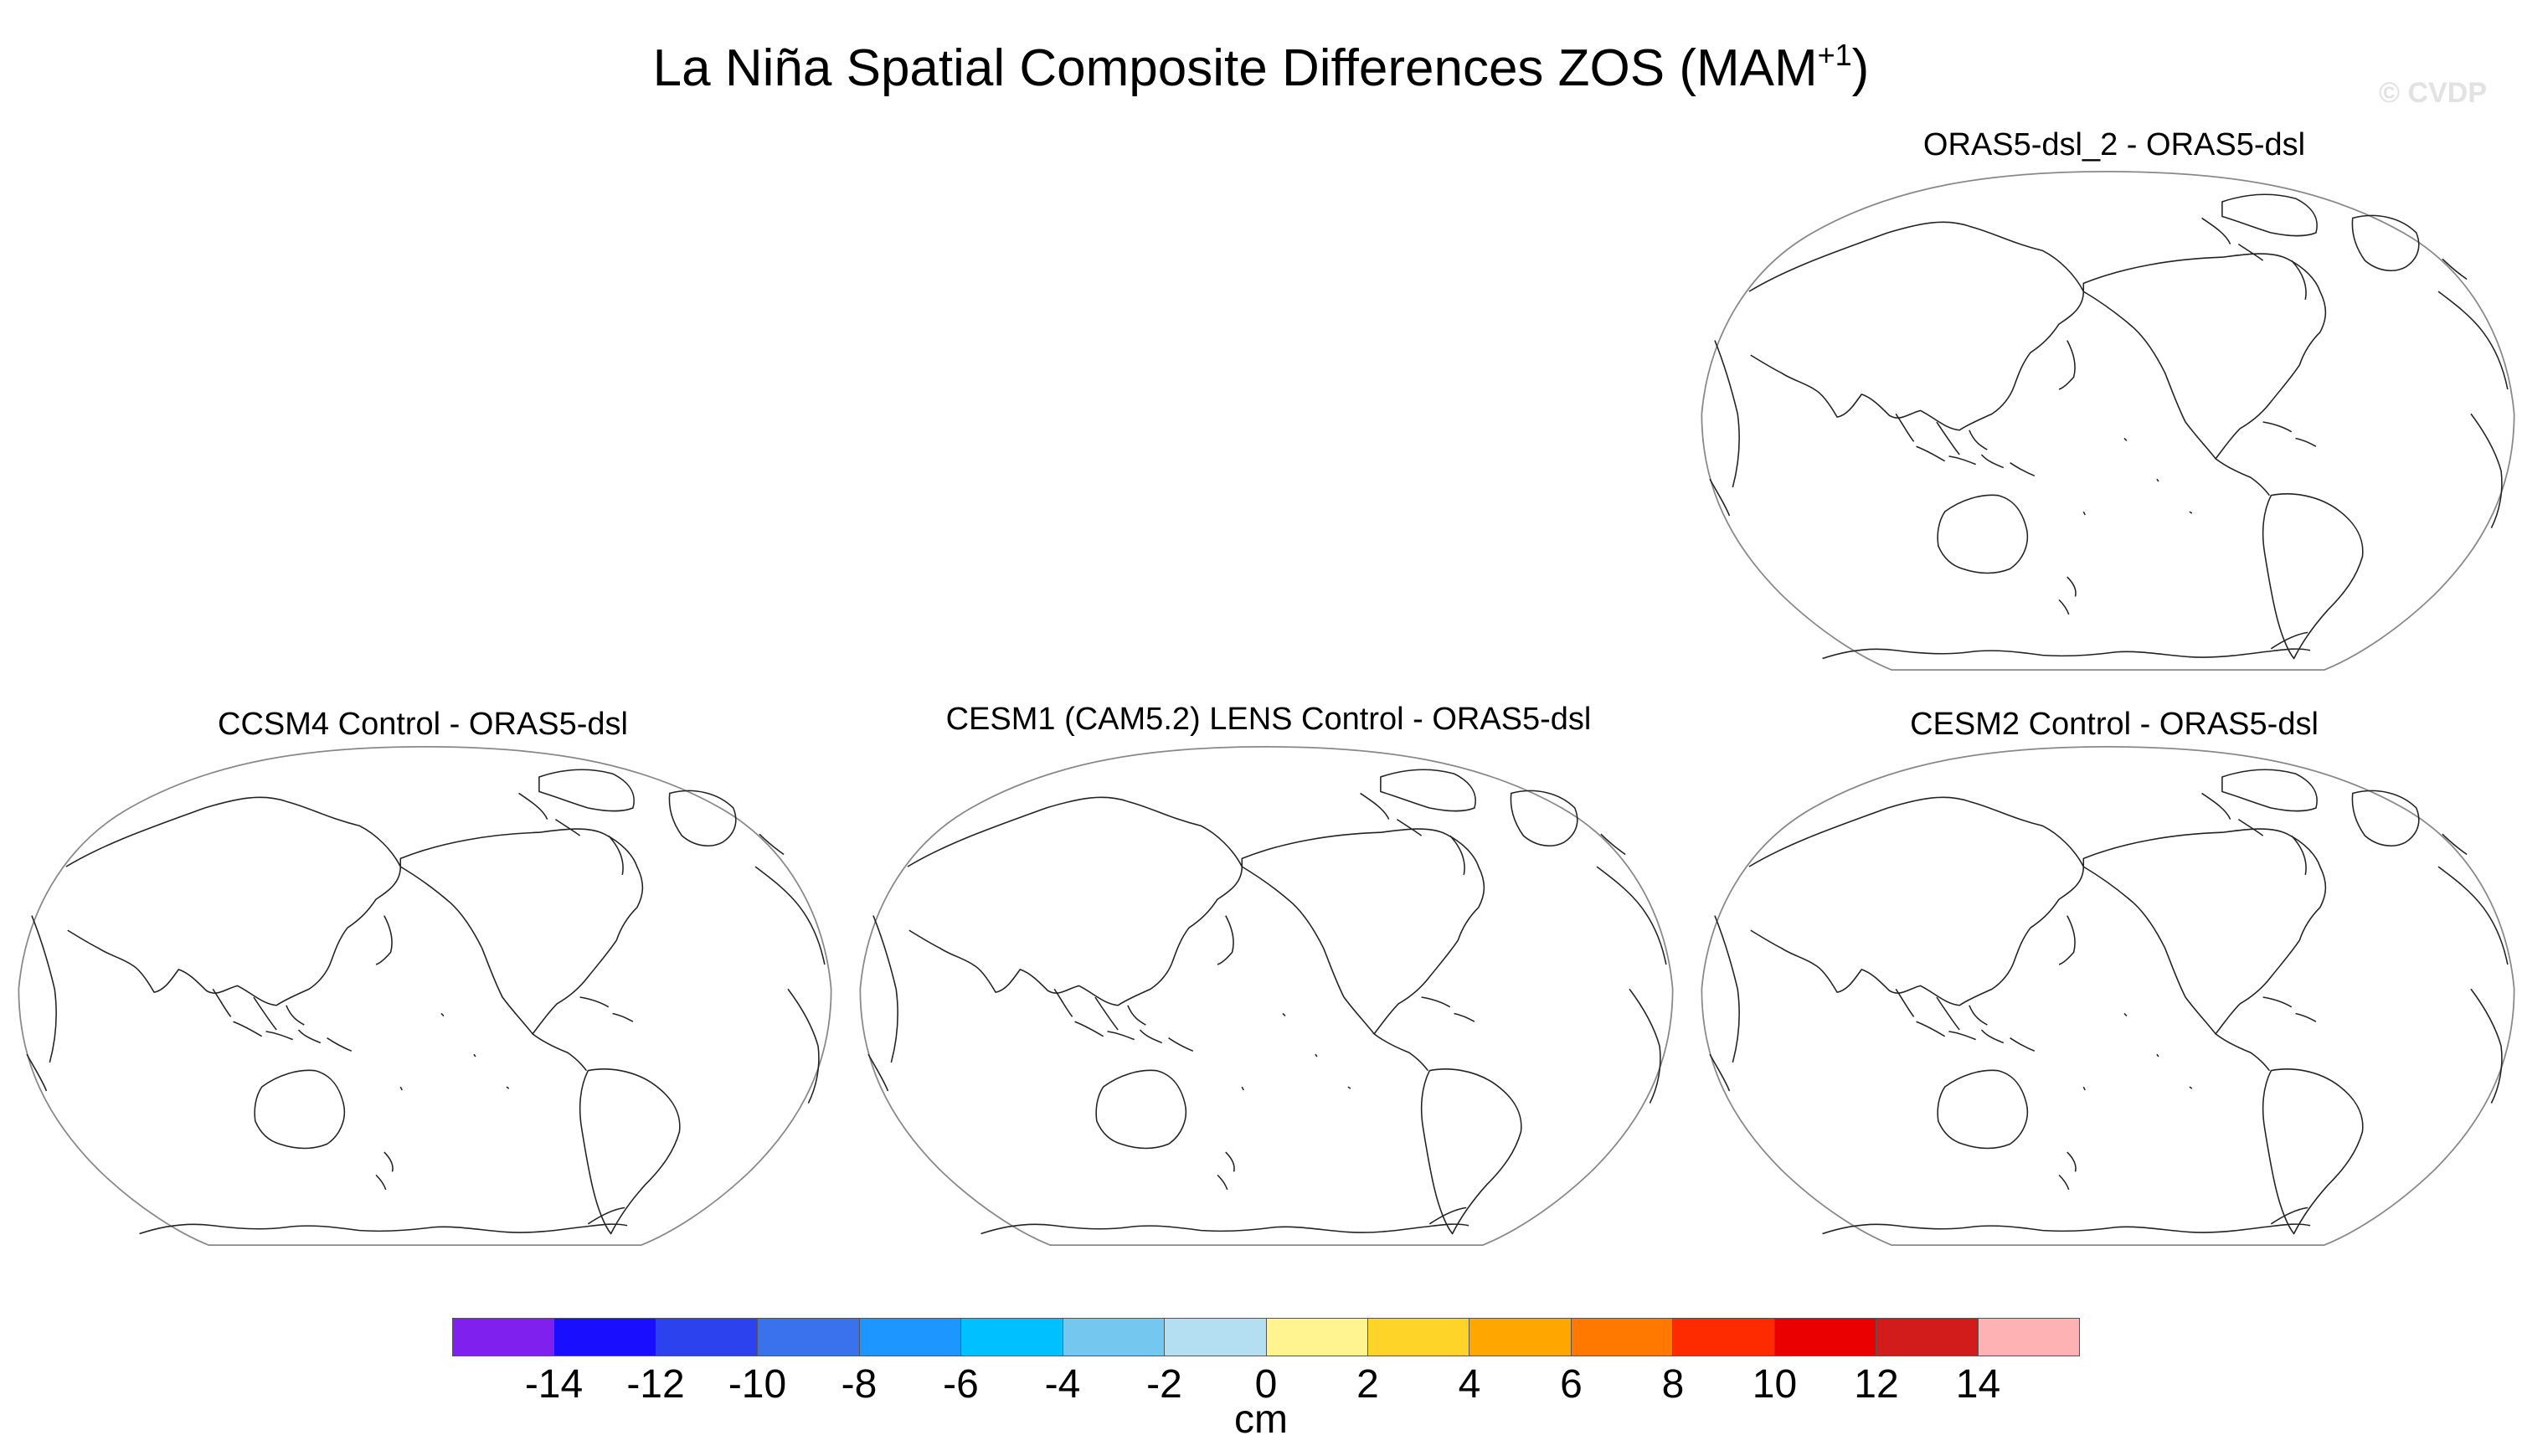 This screenshot has width=2522, height=1456. Describe the element at coordinates (423, 724) in the screenshot. I see `panel-title-bottom-left: CCSM4 Control - ORAS5-dsl` at that location.